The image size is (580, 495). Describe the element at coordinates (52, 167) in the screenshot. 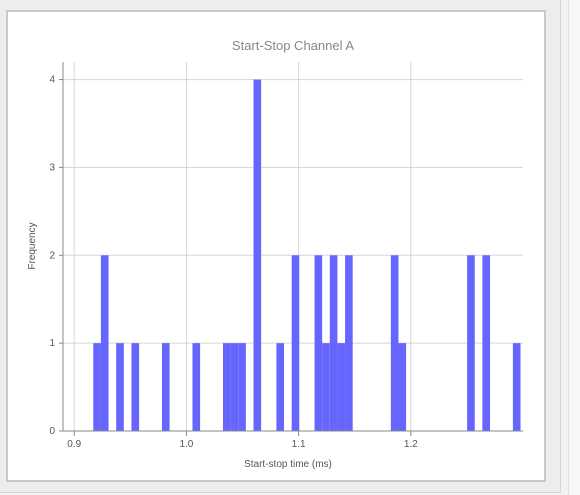

I see `y-tick-label: 3` at that location.